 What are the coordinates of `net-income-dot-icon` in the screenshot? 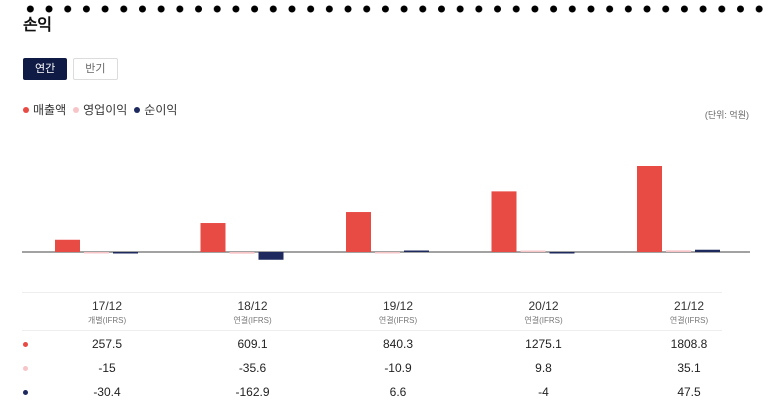 It's located at (137, 109).